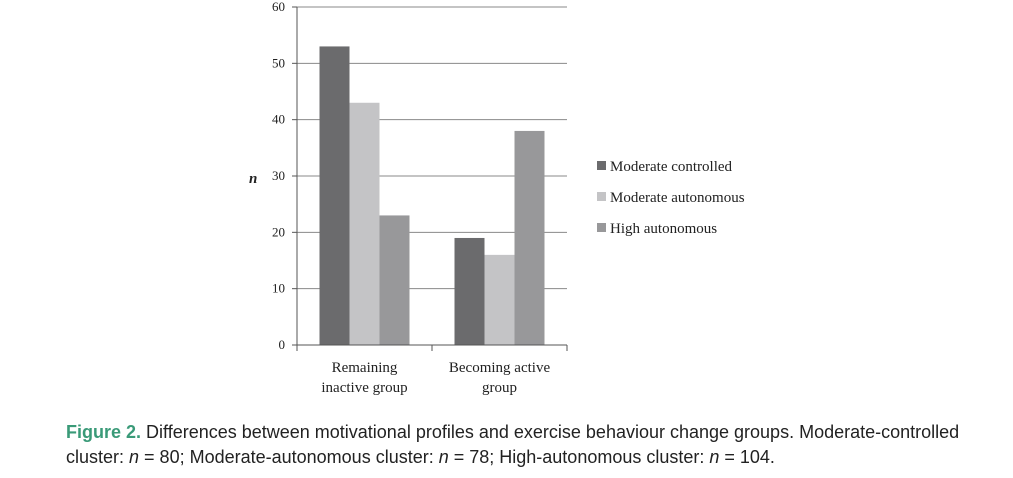 This screenshot has width=1013, height=478. I want to click on y-tick-label: 50, so click(278, 62).